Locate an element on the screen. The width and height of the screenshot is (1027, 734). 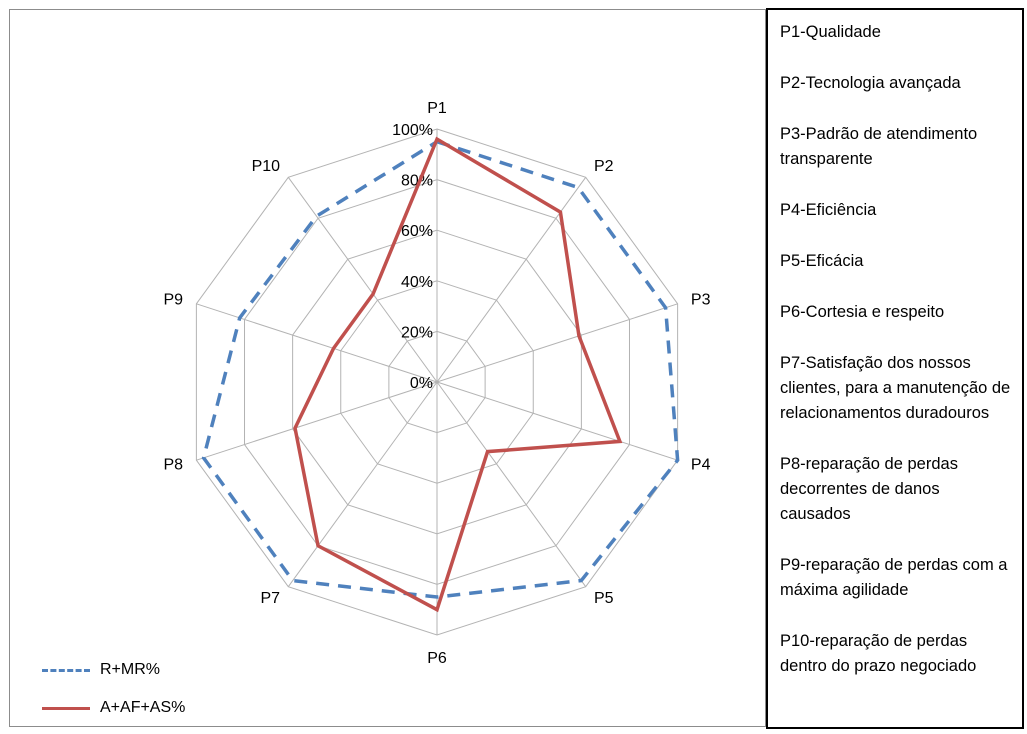
tick-label: 0% is located at coordinates (421, 383).